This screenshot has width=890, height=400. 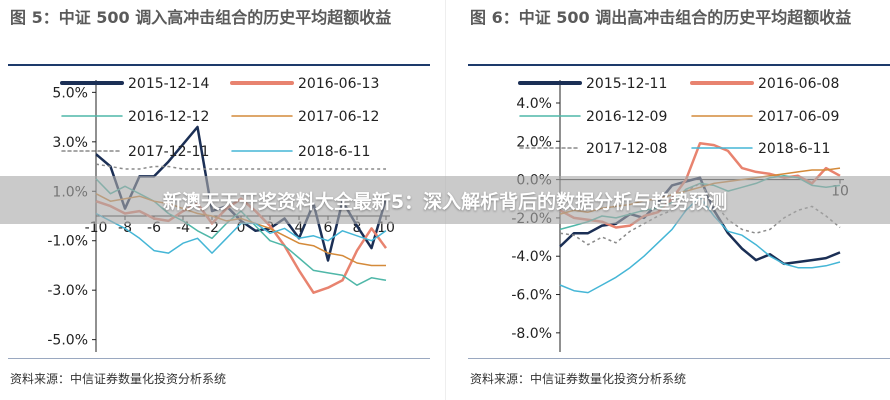 What do you see at coordinates (626, 84) in the screenshot?
I see `legend-label: 2015-12-11` at bounding box center [626, 84].